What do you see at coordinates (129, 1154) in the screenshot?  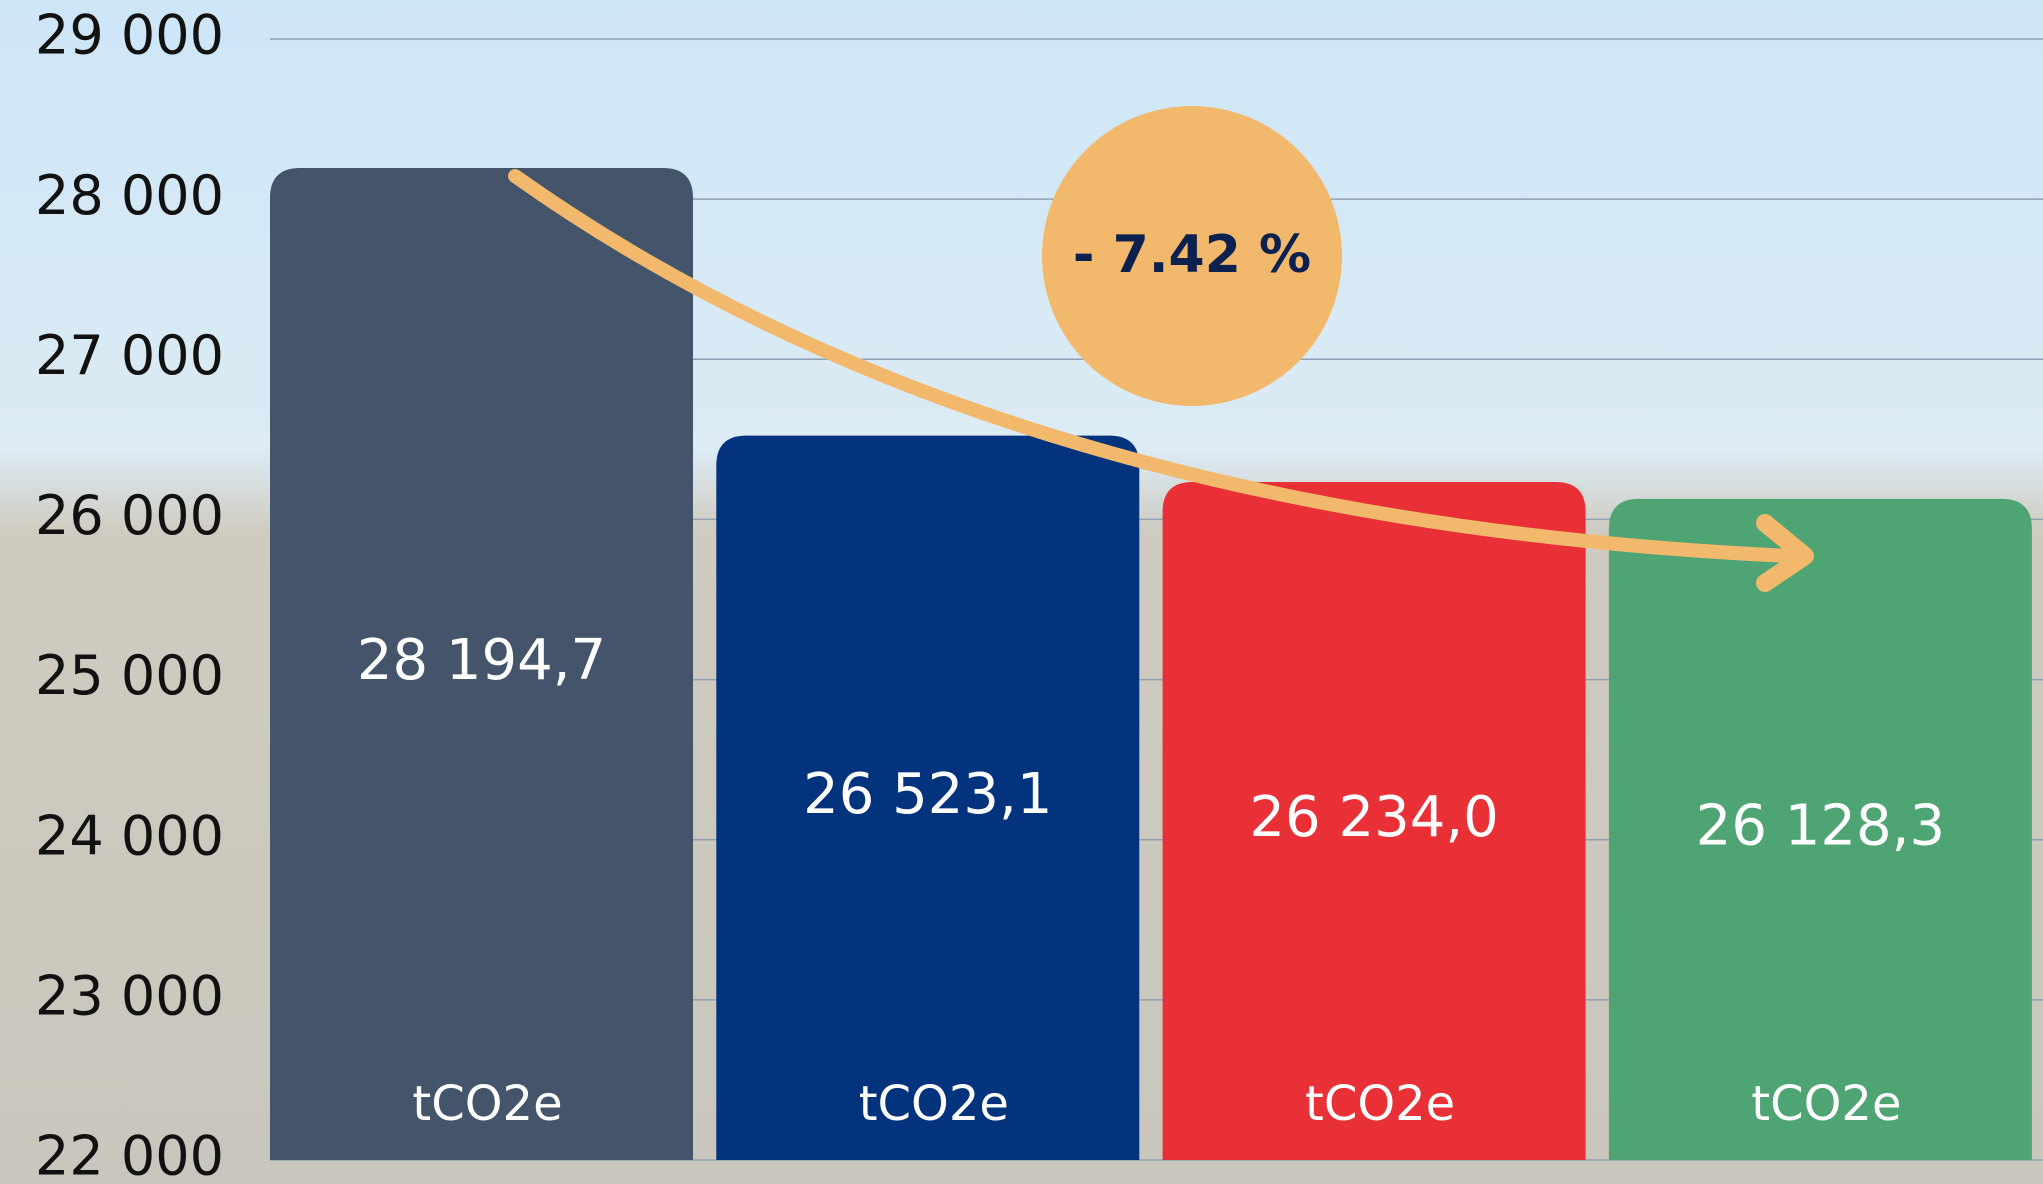 I see `y-tick-label: 22 000` at bounding box center [129, 1154].